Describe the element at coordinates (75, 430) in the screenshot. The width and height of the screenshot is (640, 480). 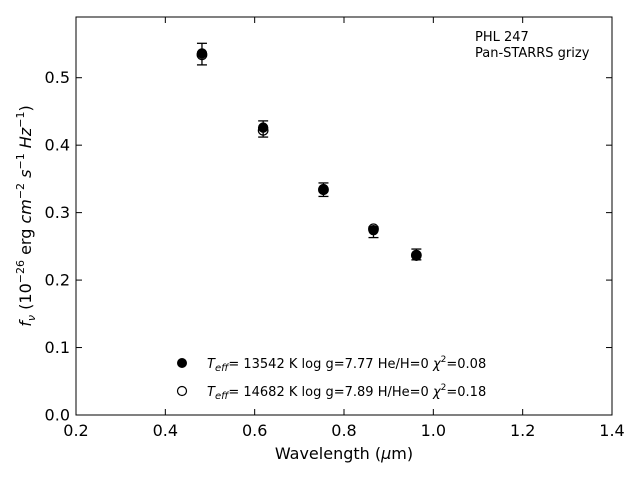
I see `x-tick-label: 0.2` at that location.